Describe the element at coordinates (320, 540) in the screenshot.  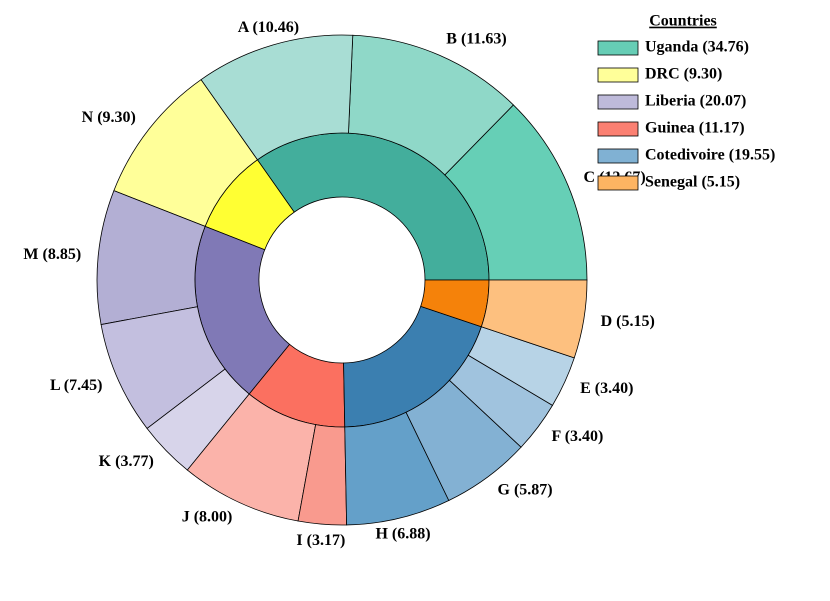
I see `wedge-label: I (3.17)` at that location.